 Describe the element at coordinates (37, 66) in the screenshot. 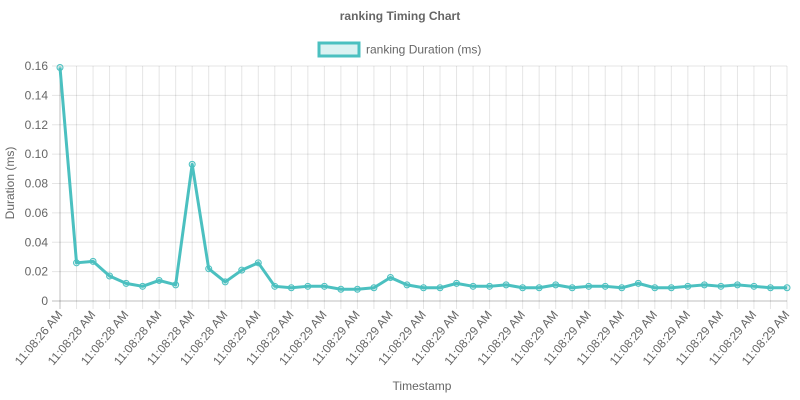

I see `y-tick-label: 0.16` at that location.